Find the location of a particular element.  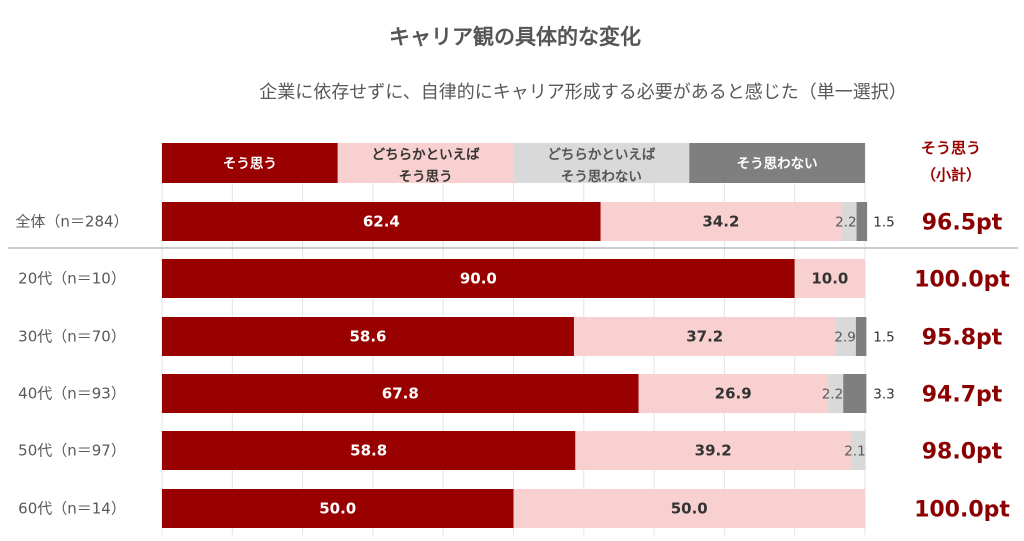

bar-row: 50代（n＝97） 58.8 39.2 2.1 98.0pt is located at coordinates (510, 450).